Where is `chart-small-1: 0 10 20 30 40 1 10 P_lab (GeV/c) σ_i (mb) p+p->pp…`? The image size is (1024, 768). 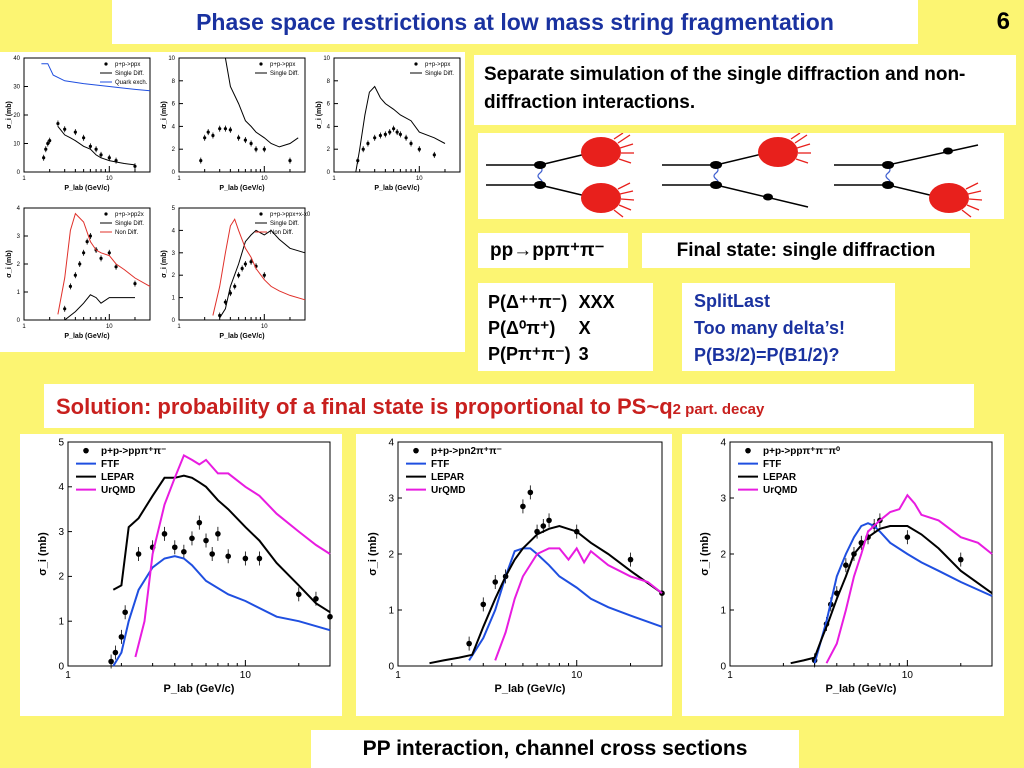 chart-small-1: 0 10 20 30 40 1 10 P_lab (GeV/c) σ_i (mb) p+p->pp… is located at coordinates (78, 124).